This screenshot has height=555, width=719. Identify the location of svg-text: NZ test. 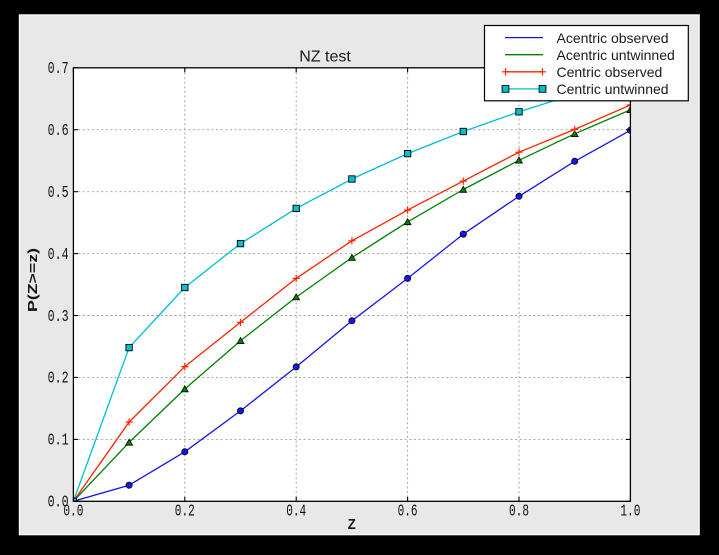
(325, 57).